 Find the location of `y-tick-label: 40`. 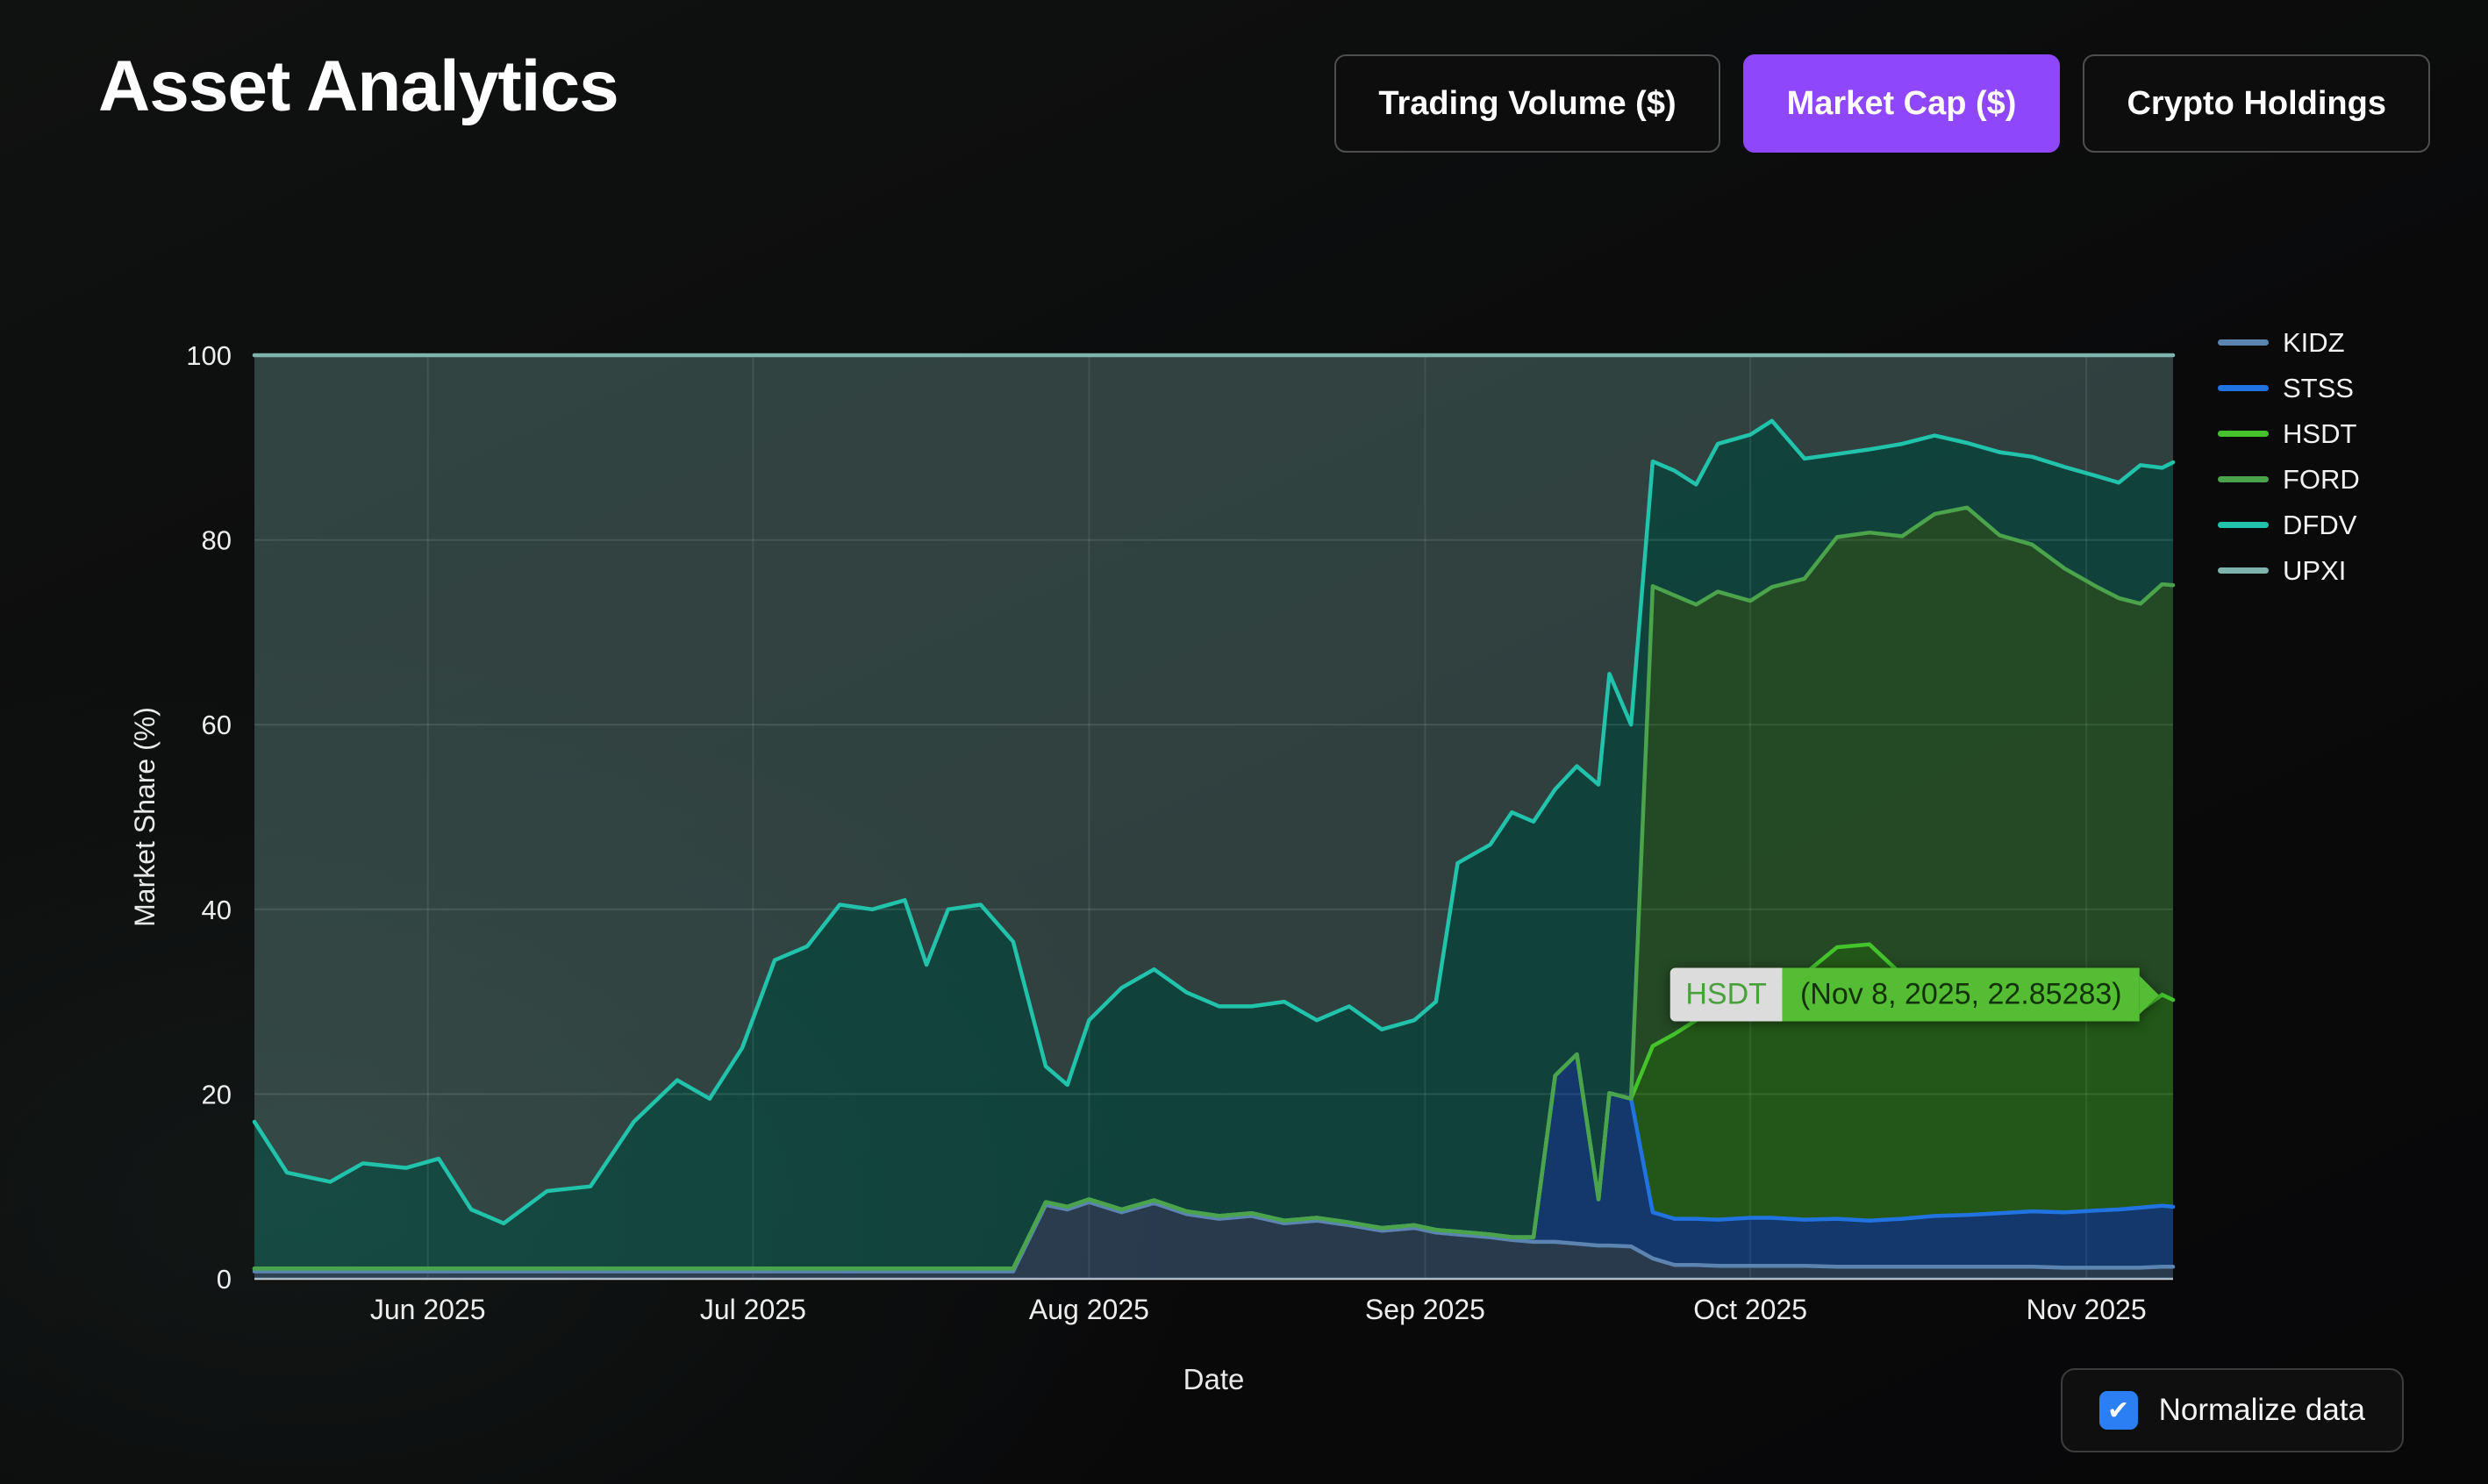

y-tick-label: 40 is located at coordinates (217, 910).